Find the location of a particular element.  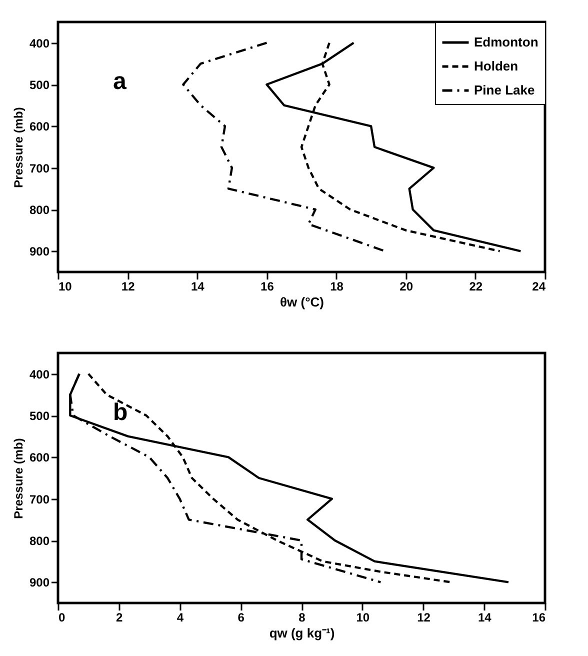

x-axis-title: qw (g kg⁻¹) is located at coordinates (302, 633).